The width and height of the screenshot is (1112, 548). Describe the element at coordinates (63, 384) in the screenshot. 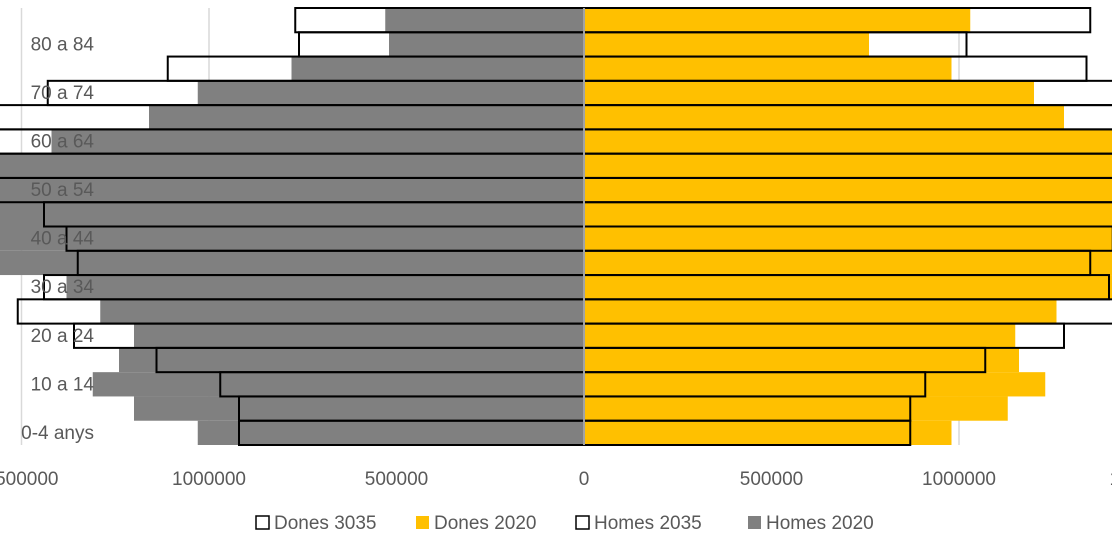

I see `y-tick-label: 10 a 14` at that location.